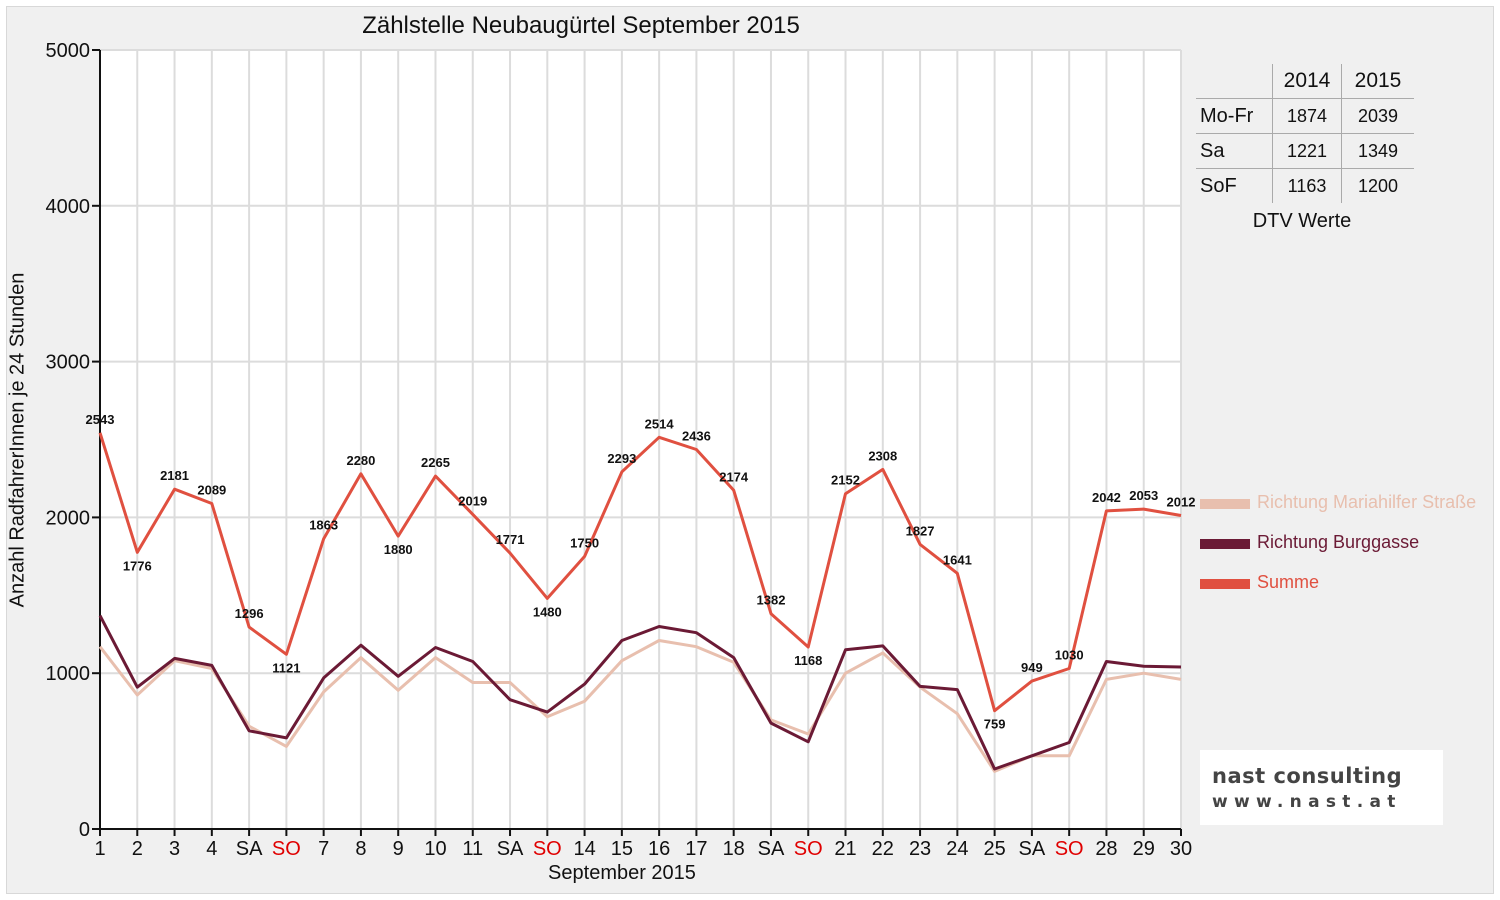 The image size is (1500, 900). What do you see at coordinates (211, 849) in the screenshot?
I see `x-tick-label: 4` at bounding box center [211, 849].